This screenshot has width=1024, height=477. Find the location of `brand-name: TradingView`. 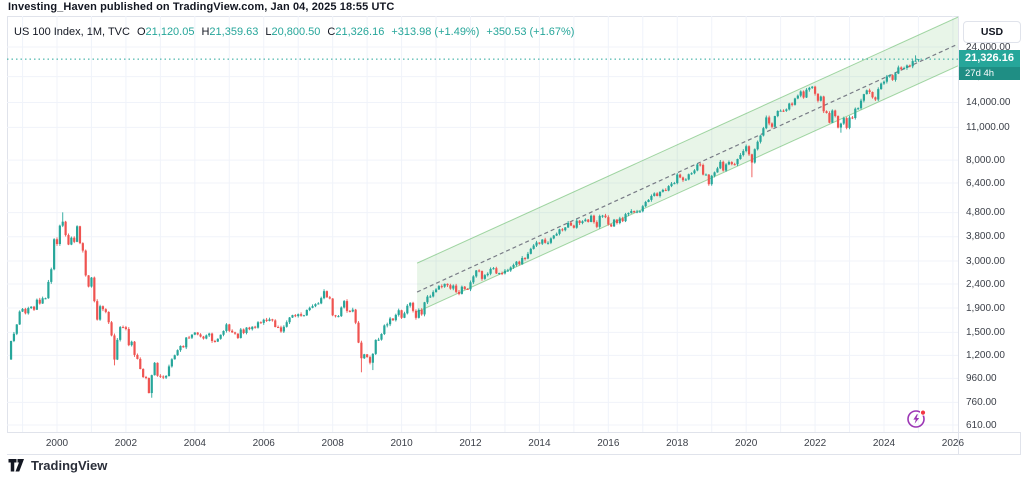

brand-name: TradingView is located at coordinates (69, 465).